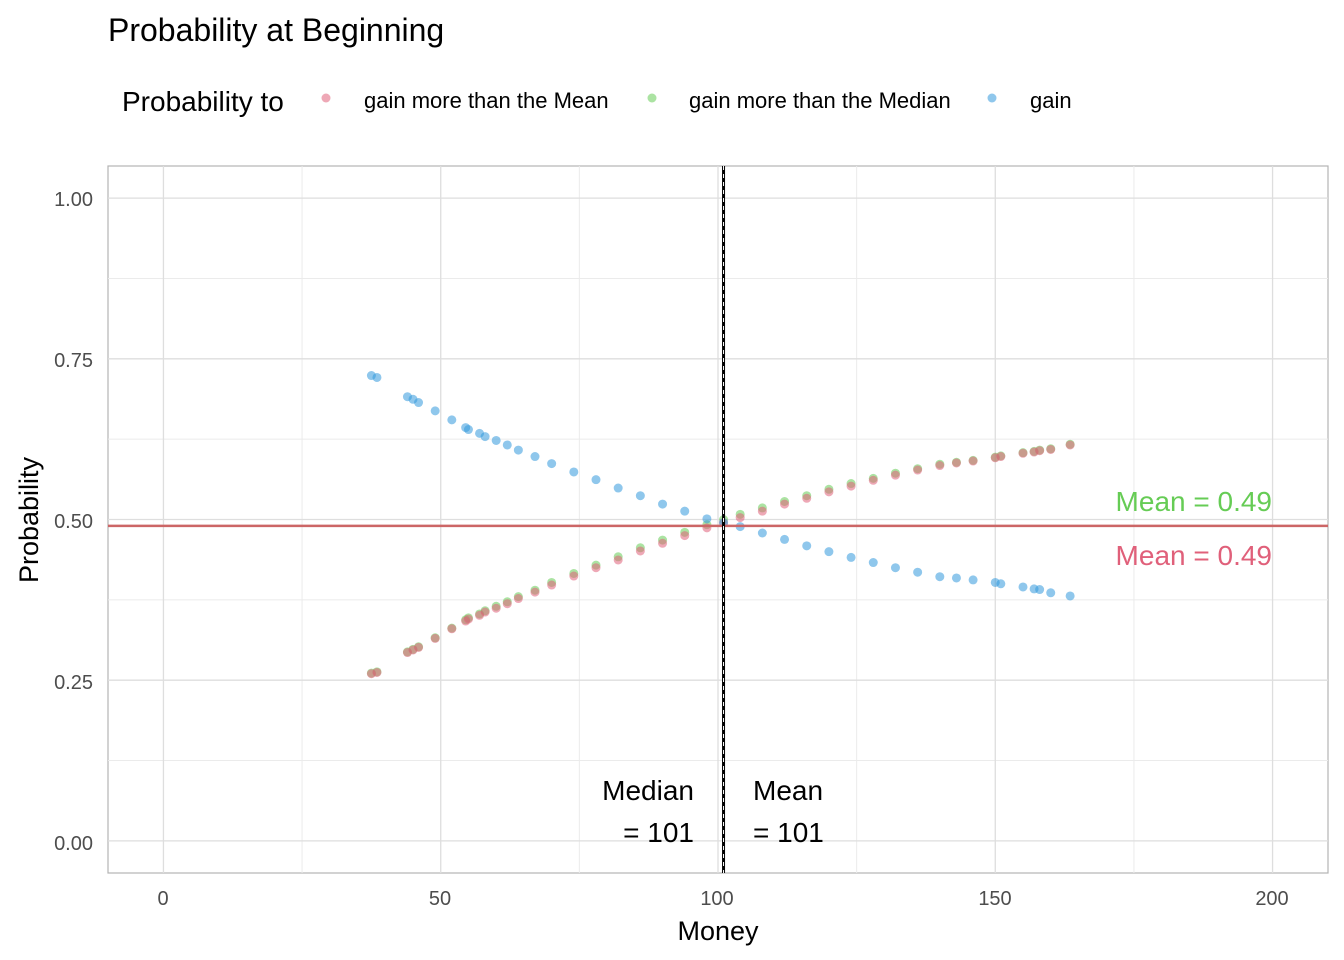  What do you see at coordinates (203, 101) in the screenshot?
I see `legend-title: Probability to` at bounding box center [203, 101].